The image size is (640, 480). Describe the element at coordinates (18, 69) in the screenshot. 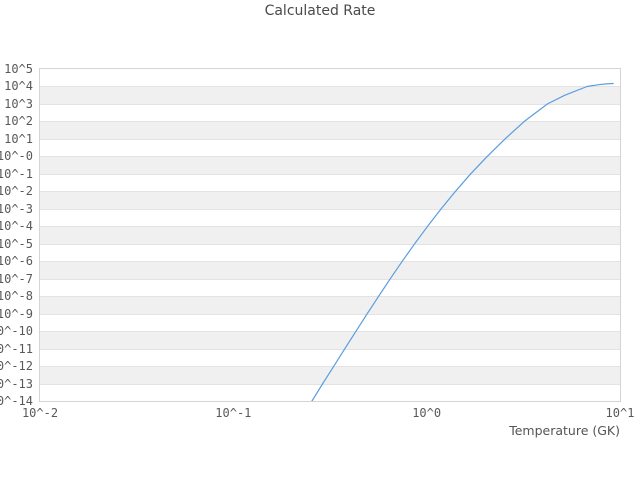

I see `y-tick-label: 10^5` at that location.